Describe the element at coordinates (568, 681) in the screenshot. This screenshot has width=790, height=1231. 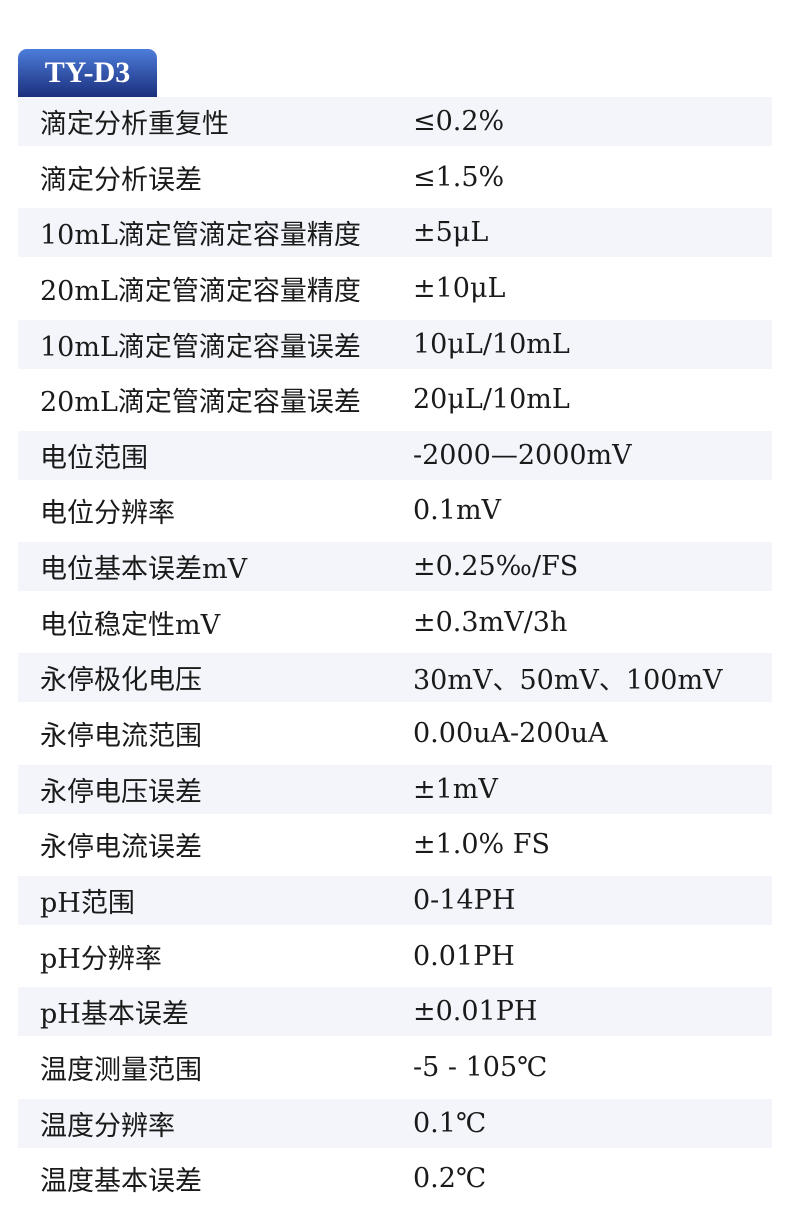
I see `spec-value: 30mV、50mV、100mV` at that location.